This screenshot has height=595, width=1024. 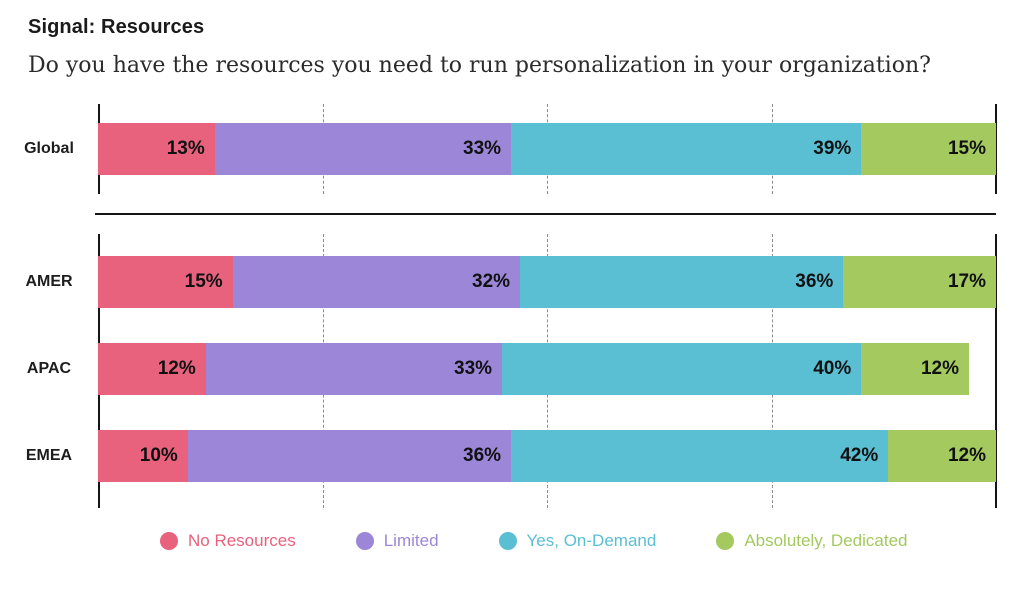 I want to click on legend-item-no-resources: No Resources, so click(x=228, y=541).